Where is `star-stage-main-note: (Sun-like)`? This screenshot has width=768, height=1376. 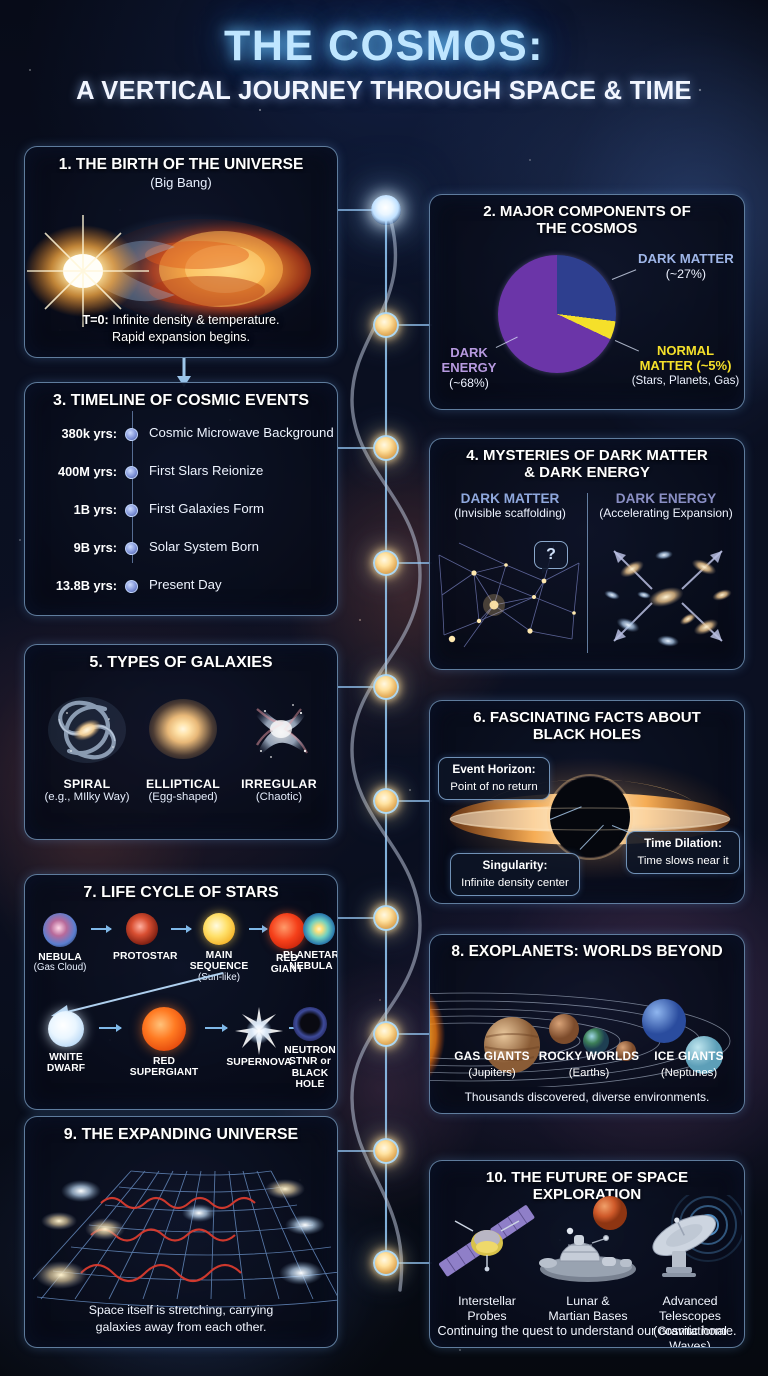
star-stage-main-note: (Sun-like) is located at coordinates (219, 977).